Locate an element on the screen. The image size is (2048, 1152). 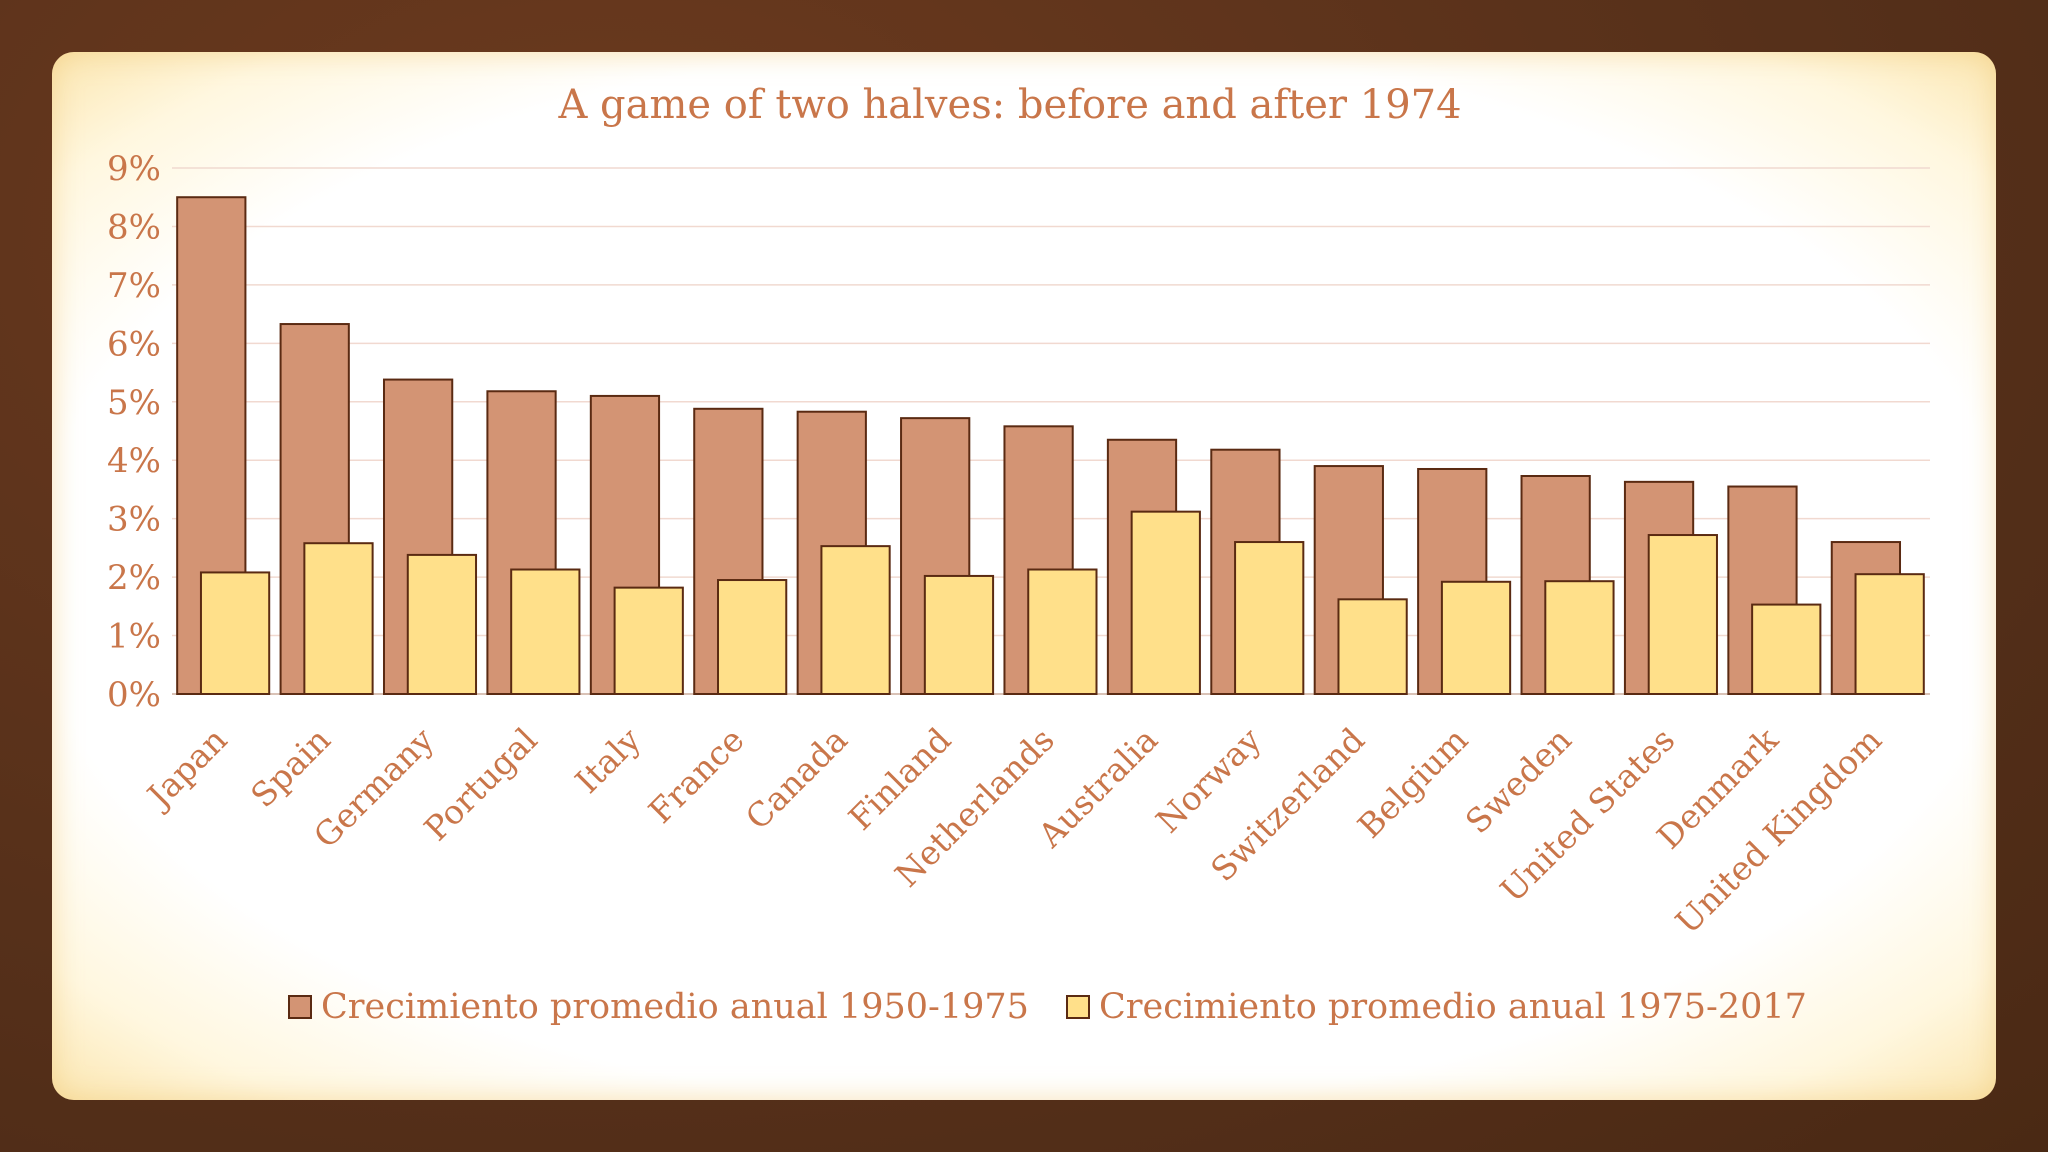
y-tick-label: 6% is located at coordinates (134, 344).